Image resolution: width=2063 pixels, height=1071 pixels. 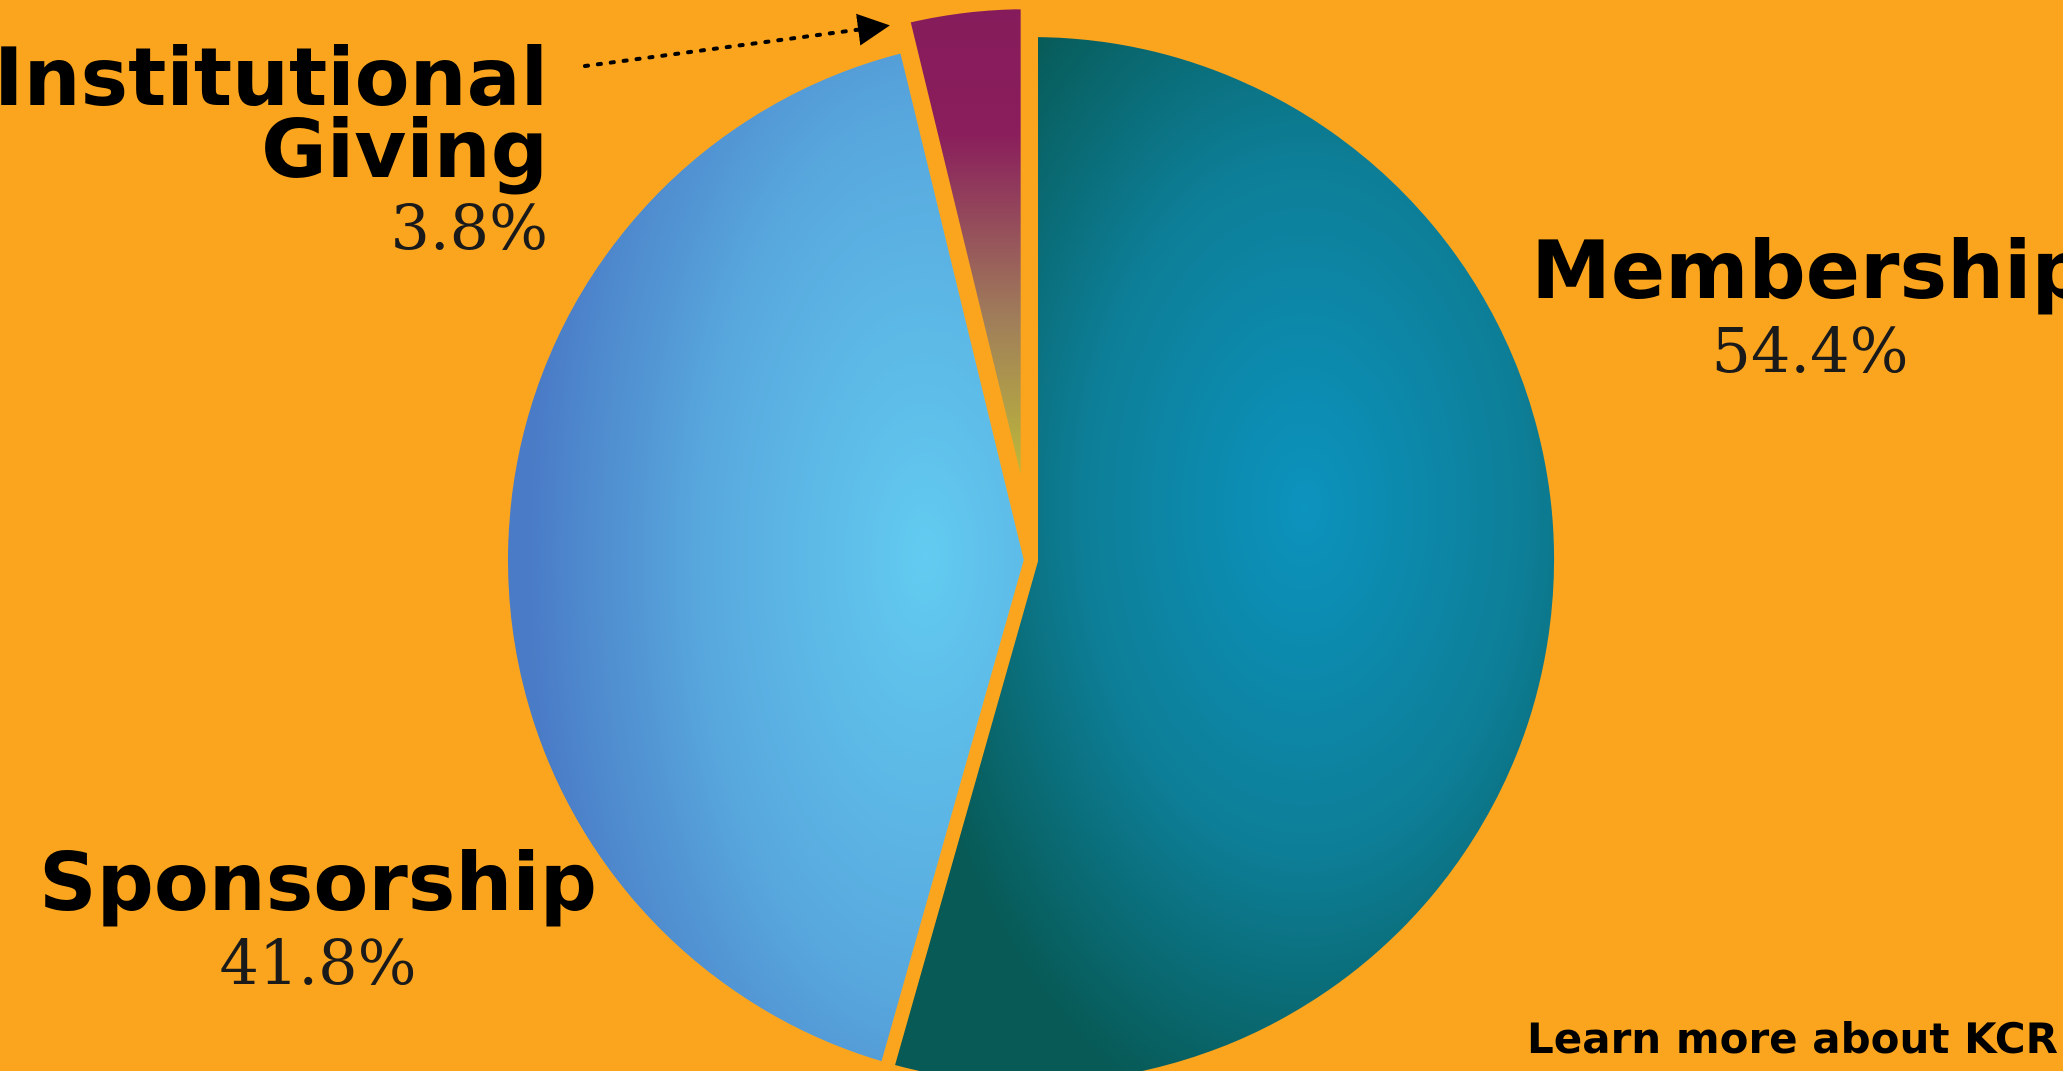 What do you see at coordinates (318, 962) in the screenshot?
I see `value-sponsorship: 41.8%` at bounding box center [318, 962].